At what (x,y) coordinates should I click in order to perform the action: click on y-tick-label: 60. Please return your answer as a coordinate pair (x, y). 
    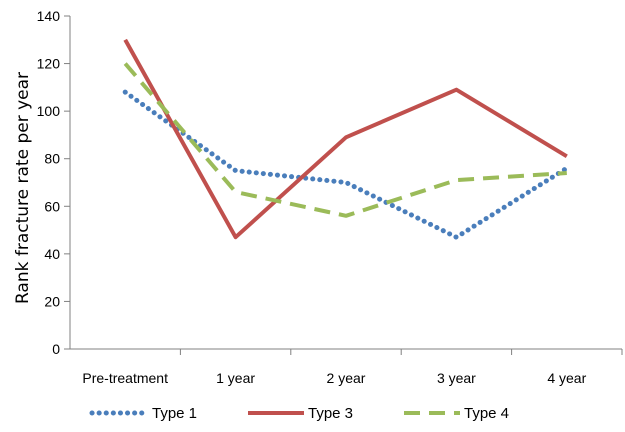
    Looking at the image, I should click on (52, 206).